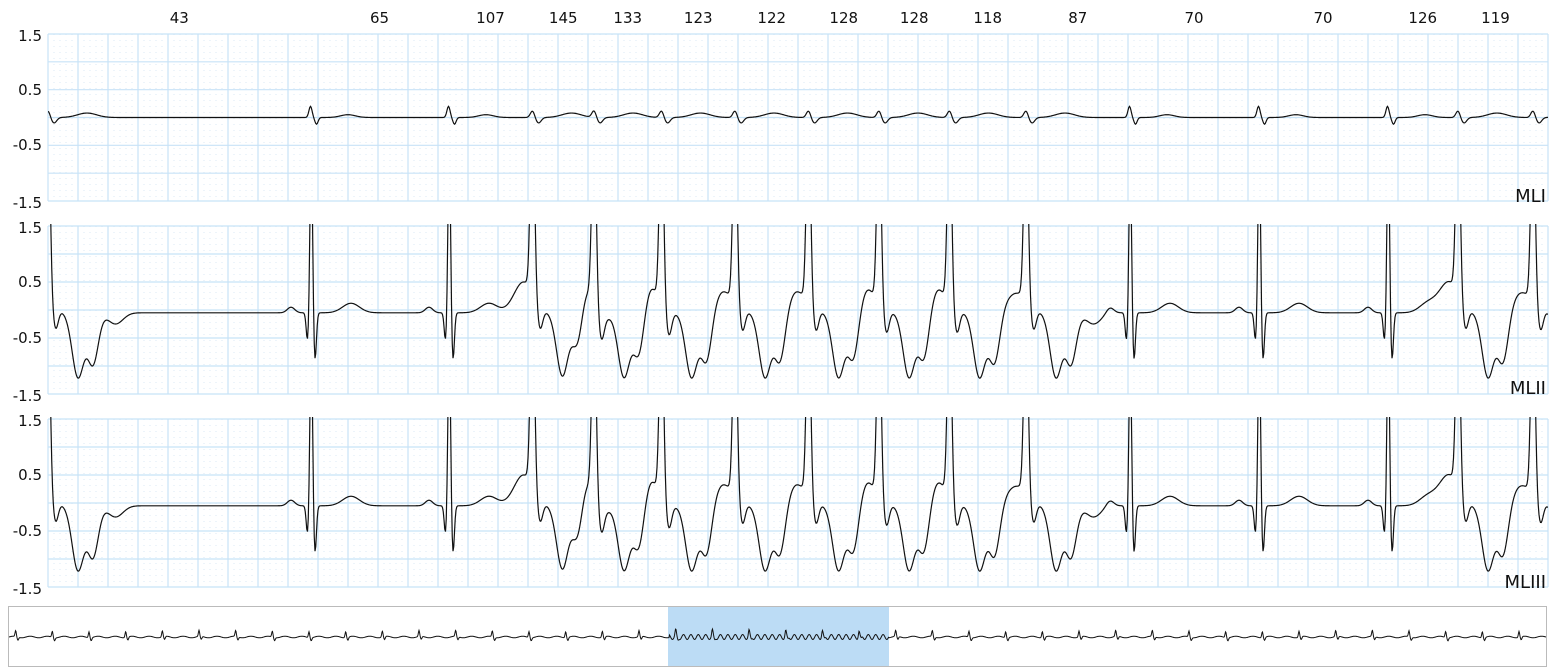  Describe the element at coordinates (628, 18) in the screenshot. I see `heart-rate-label: 133` at that location.